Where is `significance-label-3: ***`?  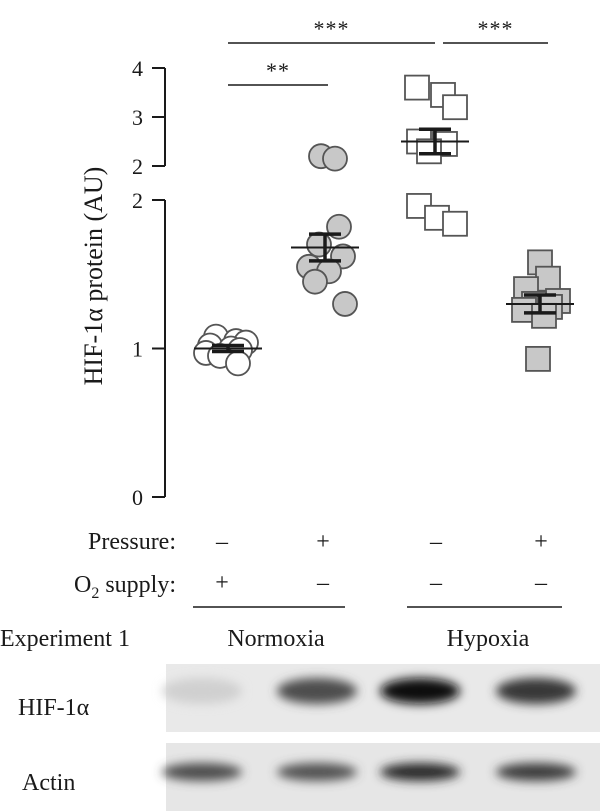
significance-label-3: *** is located at coordinates (496, 28).